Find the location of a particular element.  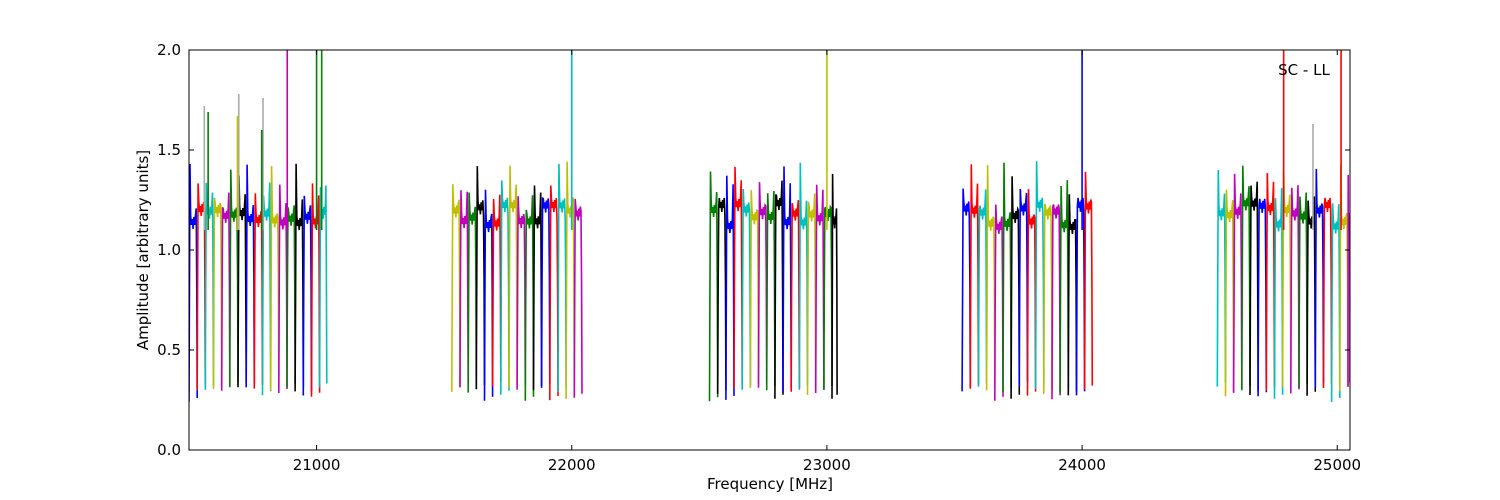

y-axis-label: Amplitude [arbitrary units] is located at coordinates (143, 250).